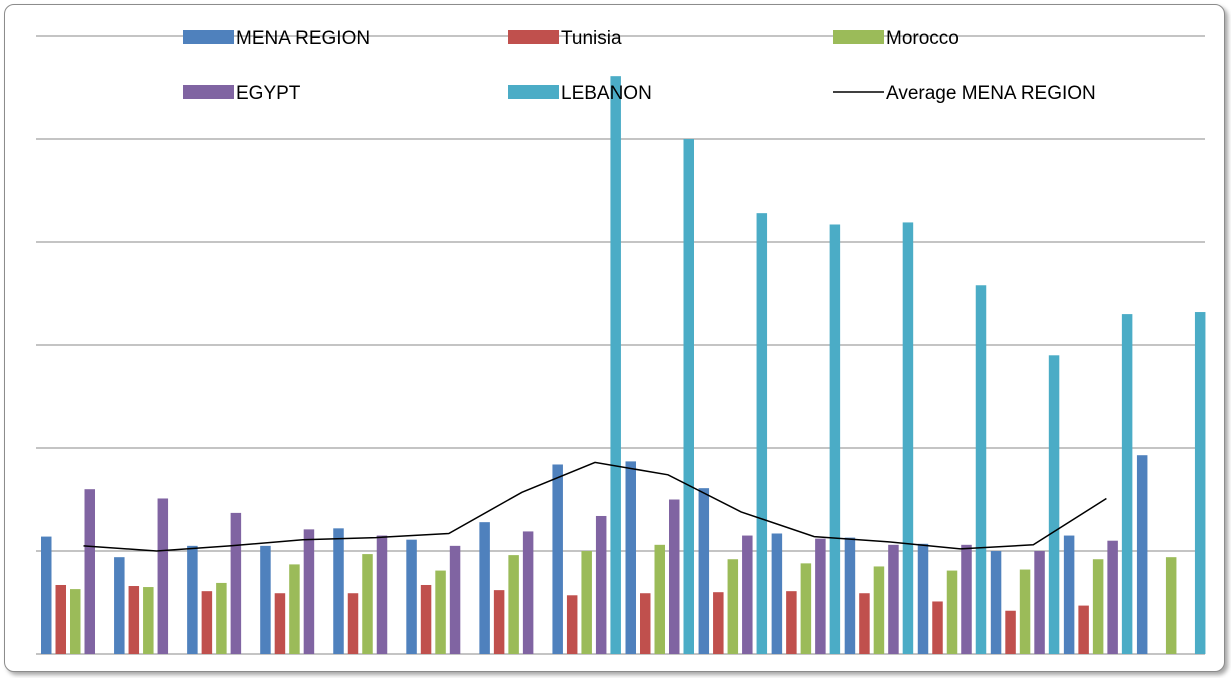 Image resolution: width=1231 pixels, height=678 pixels. What do you see at coordinates (303, 38) in the screenshot?
I see `legend-label: MENA REGION` at bounding box center [303, 38].